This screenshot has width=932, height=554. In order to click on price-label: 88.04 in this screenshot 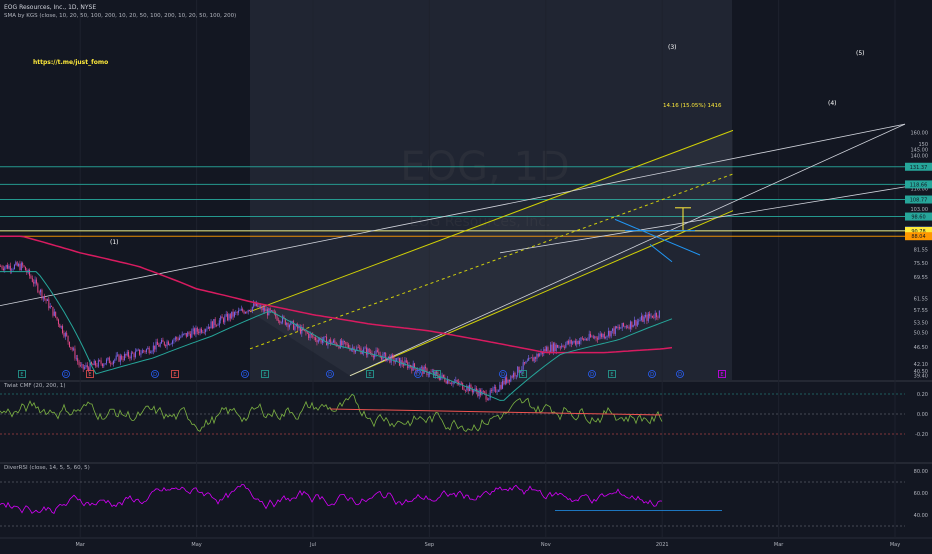, I will do `click(918, 237)`.